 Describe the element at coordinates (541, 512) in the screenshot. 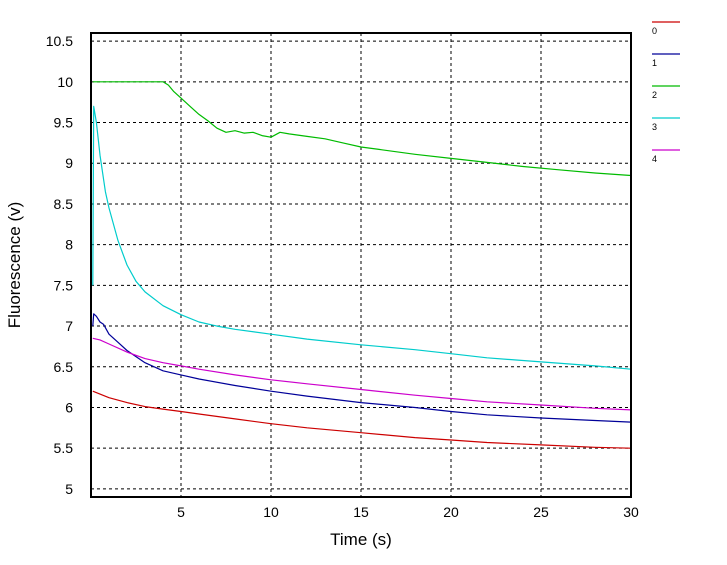

I see `x-tick-label: 25` at that location.